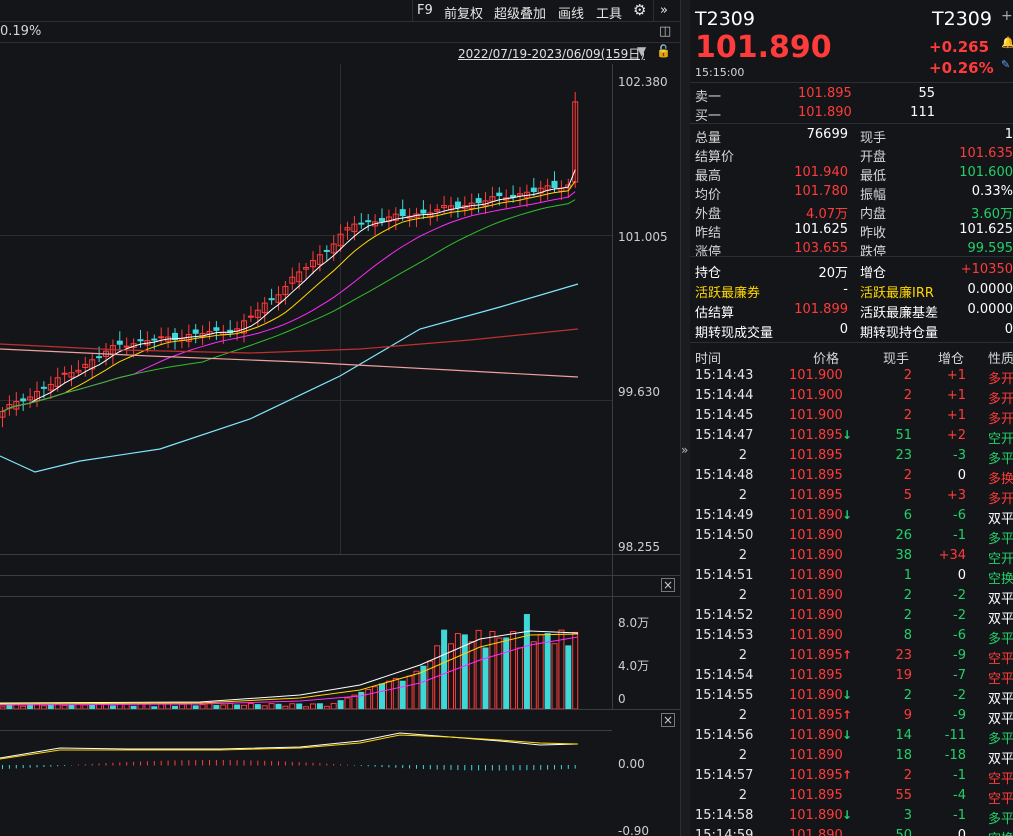  I want to click on tick-row: 15:14:50 101.890 26 -1 多平, so click(851, 538).